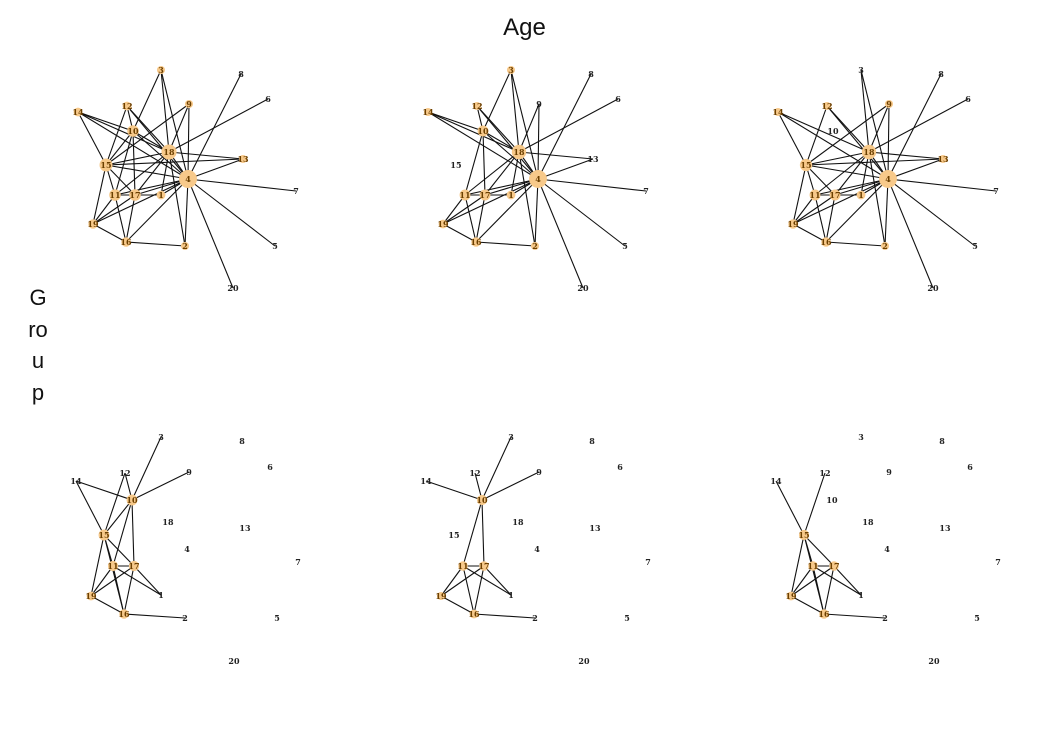  I want to click on node-label: 7, so click(648, 562).